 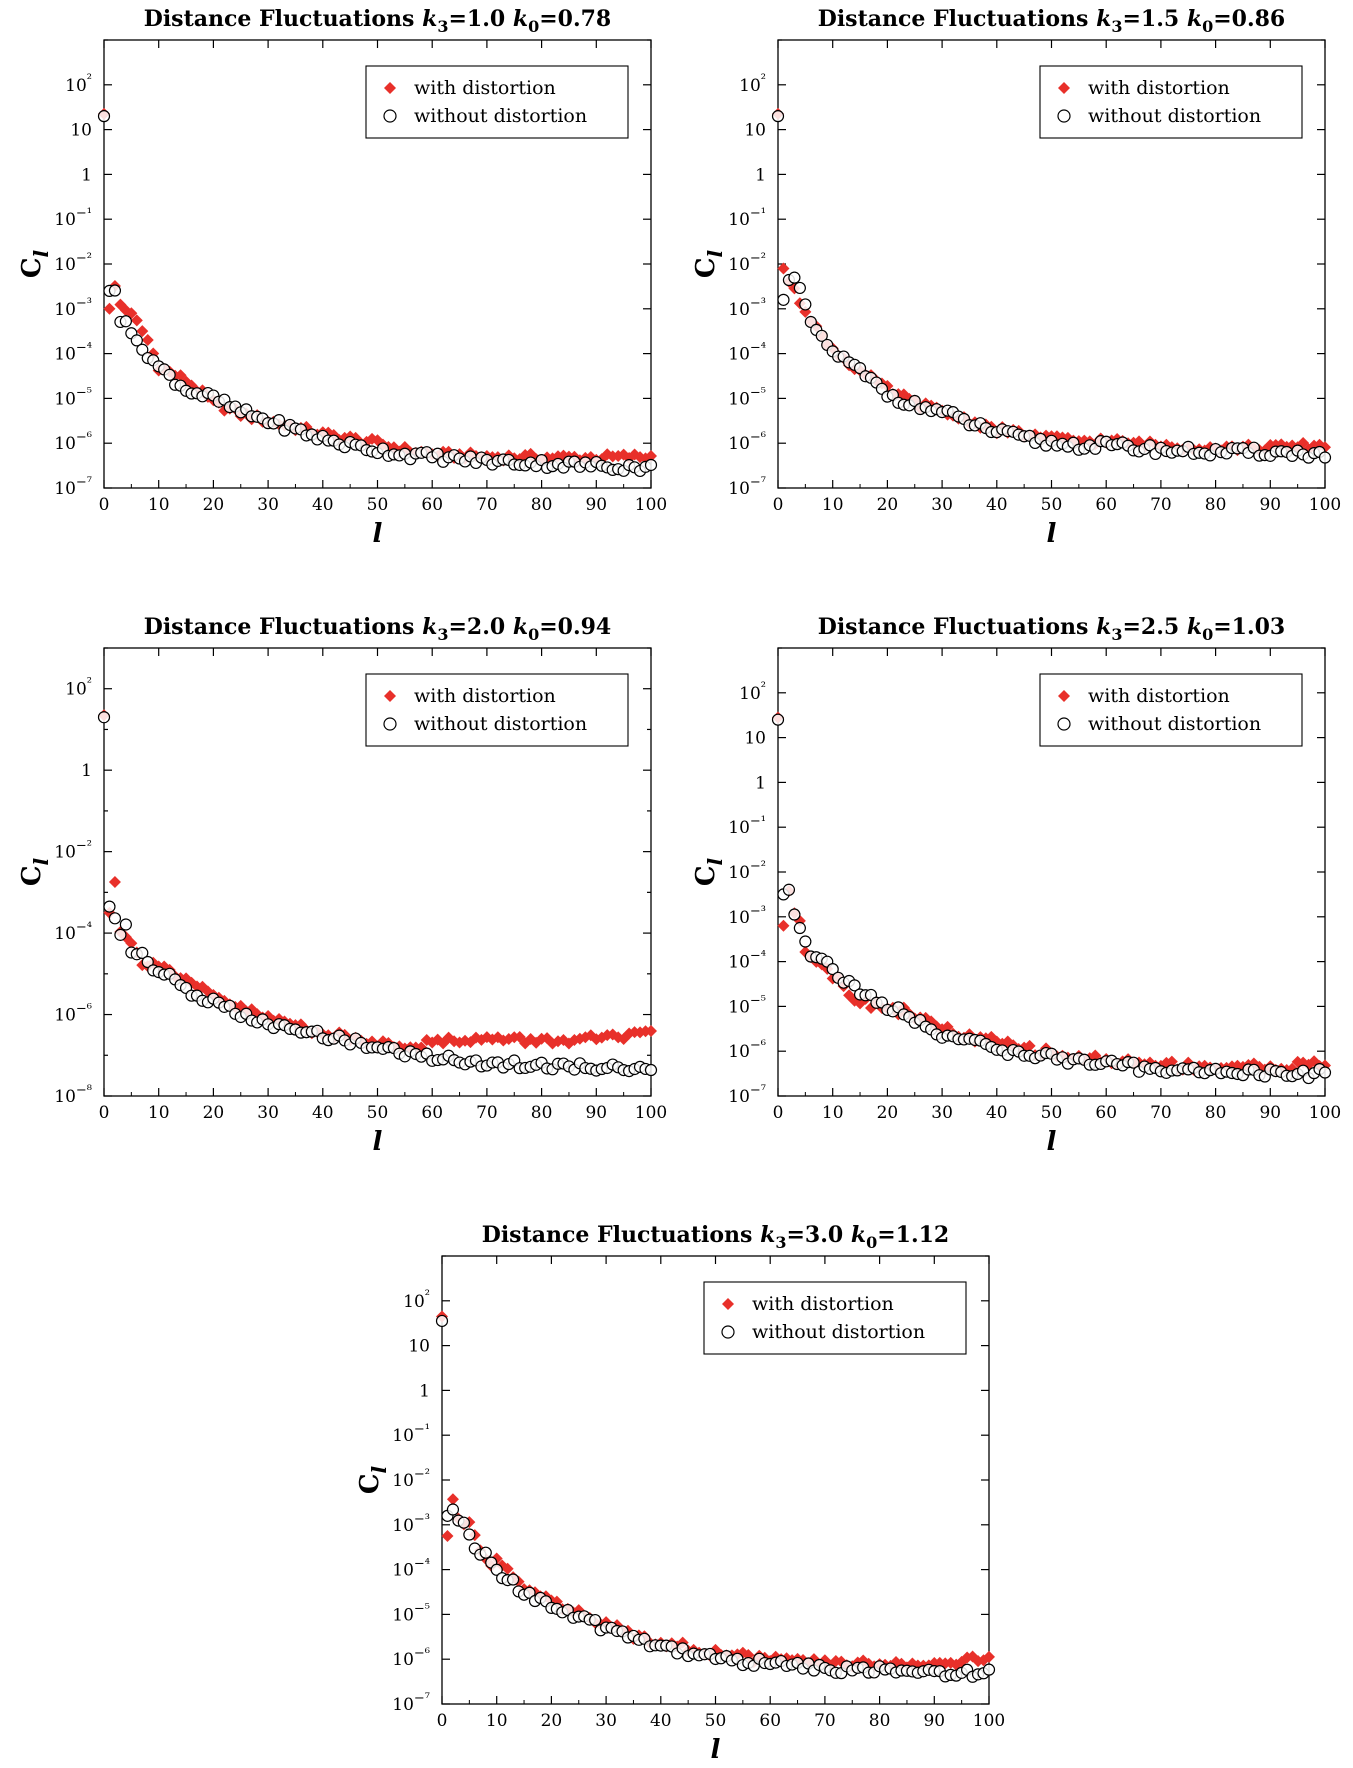 I want to click on x-tick-label: 10, so click(x=159, y=505).